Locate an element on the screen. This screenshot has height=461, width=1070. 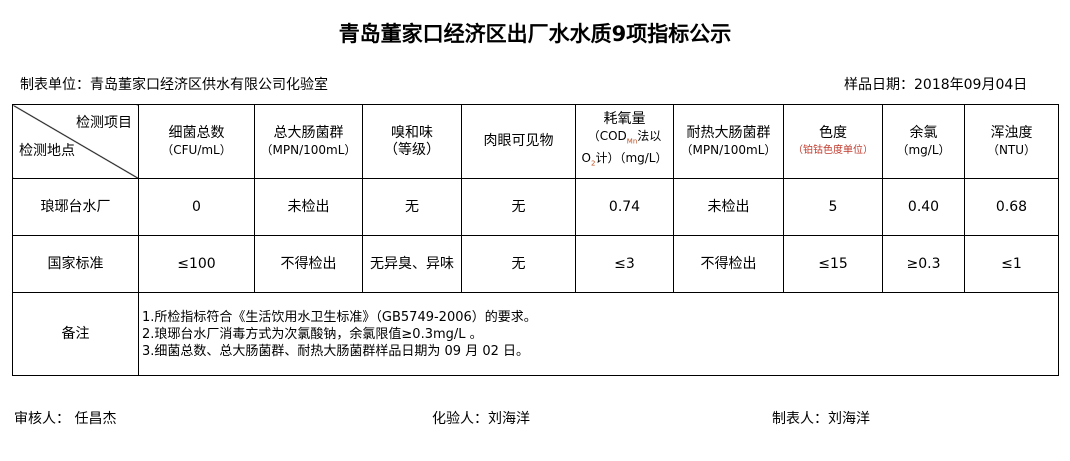
col-name: 耗氧量 is located at coordinates (624, 118).